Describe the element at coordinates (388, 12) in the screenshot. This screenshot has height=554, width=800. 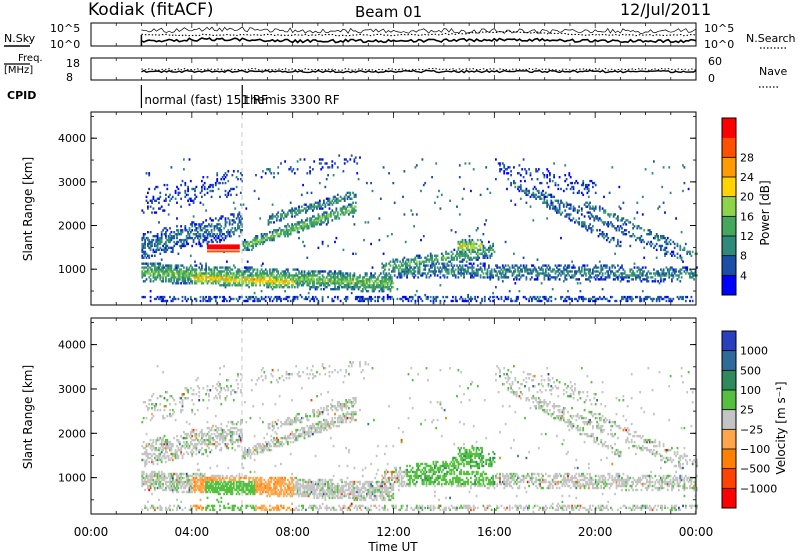
I see `beam-title: Beam 01` at that location.